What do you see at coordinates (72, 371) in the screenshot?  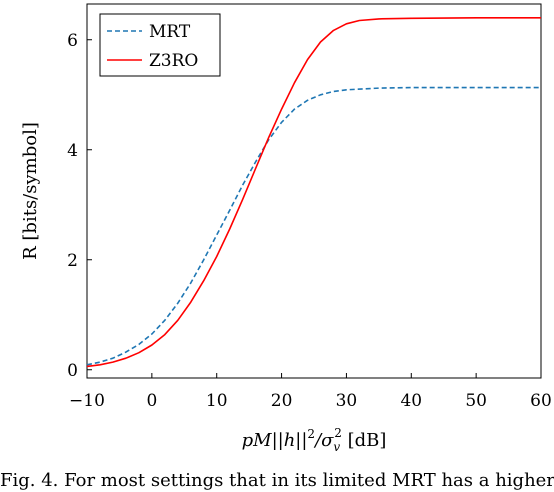 I see `y-tick-label: 0` at bounding box center [72, 371].